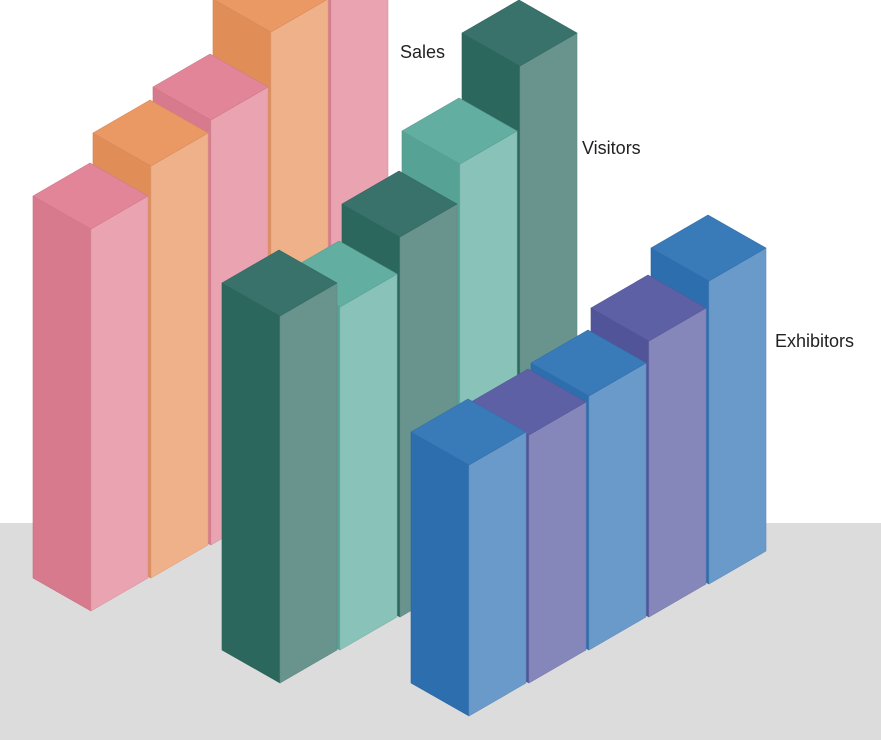 The height and width of the screenshot is (740, 881). What do you see at coordinates (611, 148) in the screenshot?
I see `series-label-visitors: Visitors` at bounding box center [611, 148].